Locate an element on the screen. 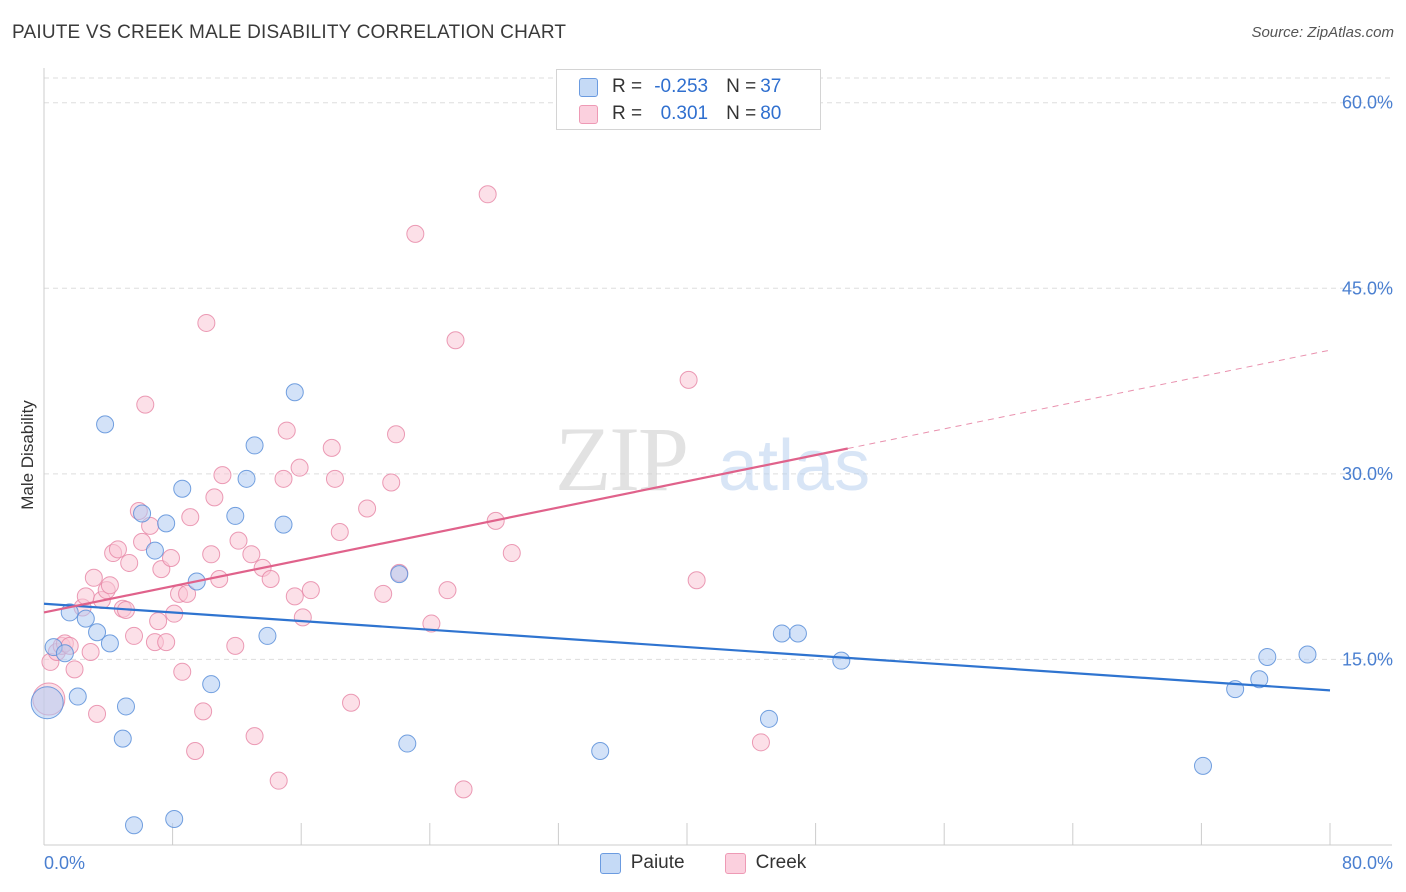 The image size is (1406, 892). y-tick-label-60: 60.0% is located at coordinates (1367, 103).